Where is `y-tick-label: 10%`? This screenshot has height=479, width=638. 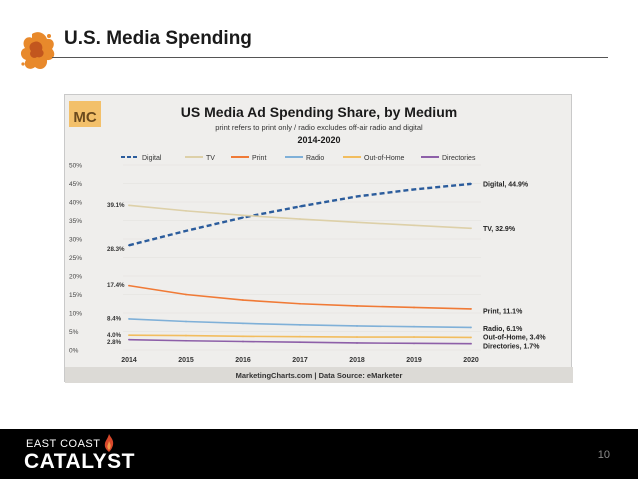
y-tick-label: 10% is located at coordinates (75, 314).